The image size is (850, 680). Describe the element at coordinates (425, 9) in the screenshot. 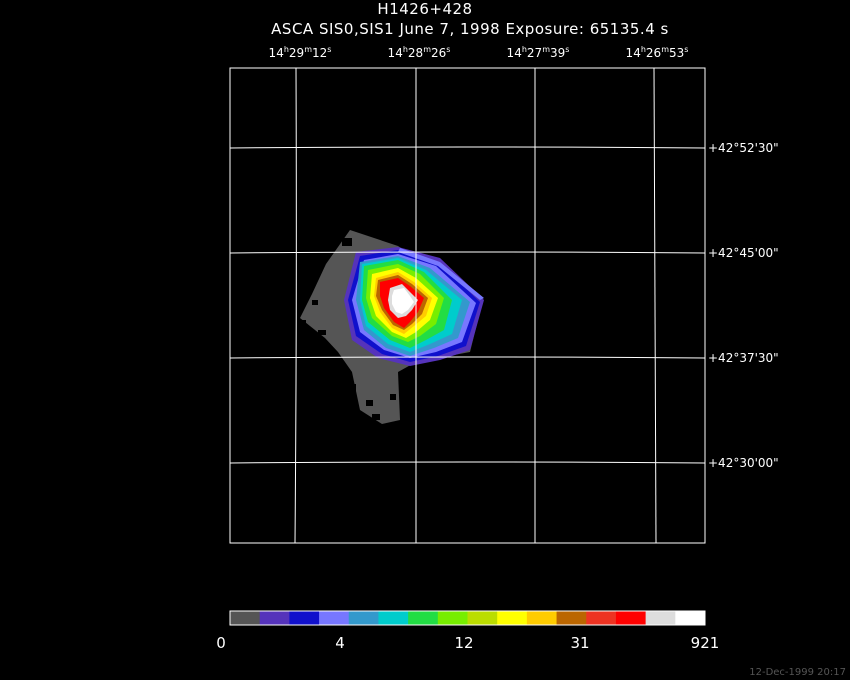

I see `plot-title: H1426+428` at that location.